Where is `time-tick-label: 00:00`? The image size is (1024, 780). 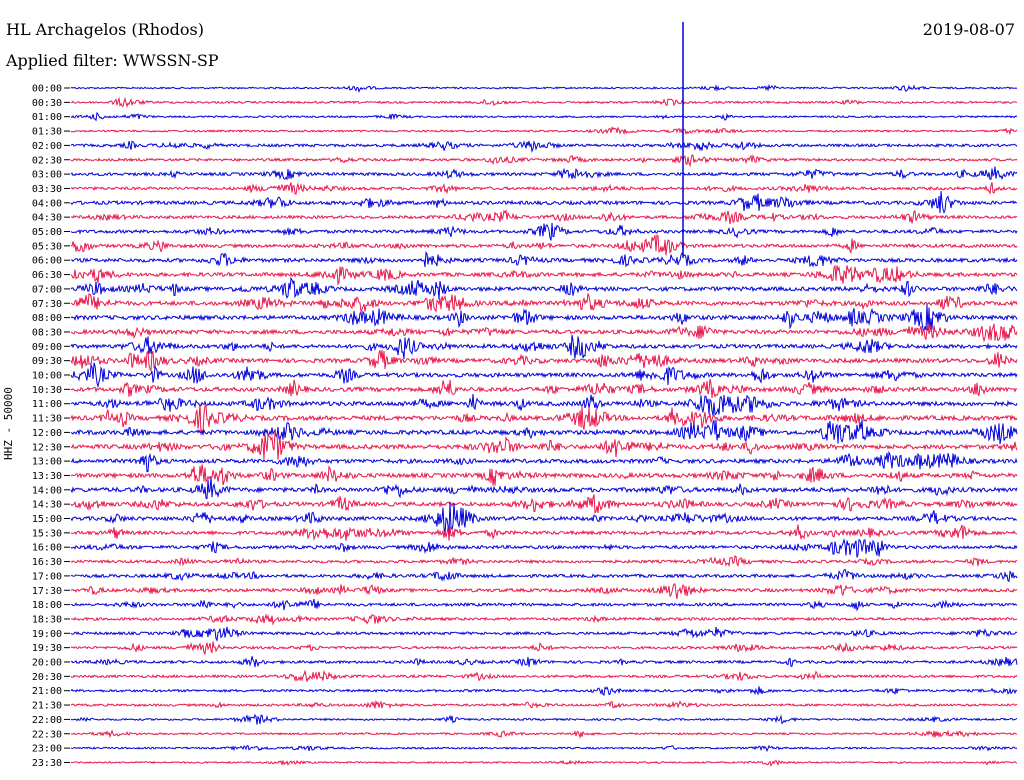
time-tick-label: 00:00 is located at coordinates (47, 89).